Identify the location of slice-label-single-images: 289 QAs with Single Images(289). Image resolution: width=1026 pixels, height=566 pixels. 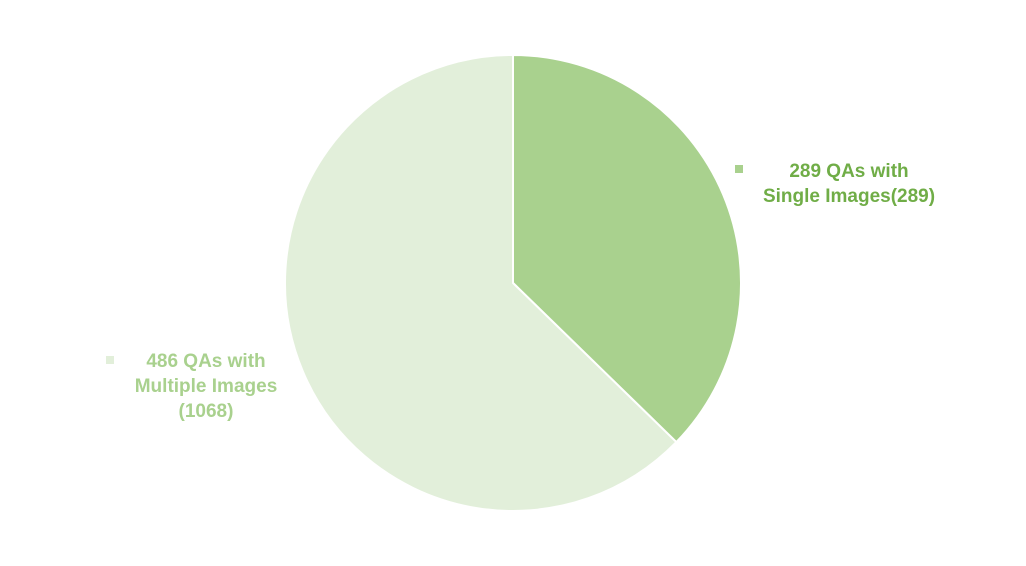
(840, 184).